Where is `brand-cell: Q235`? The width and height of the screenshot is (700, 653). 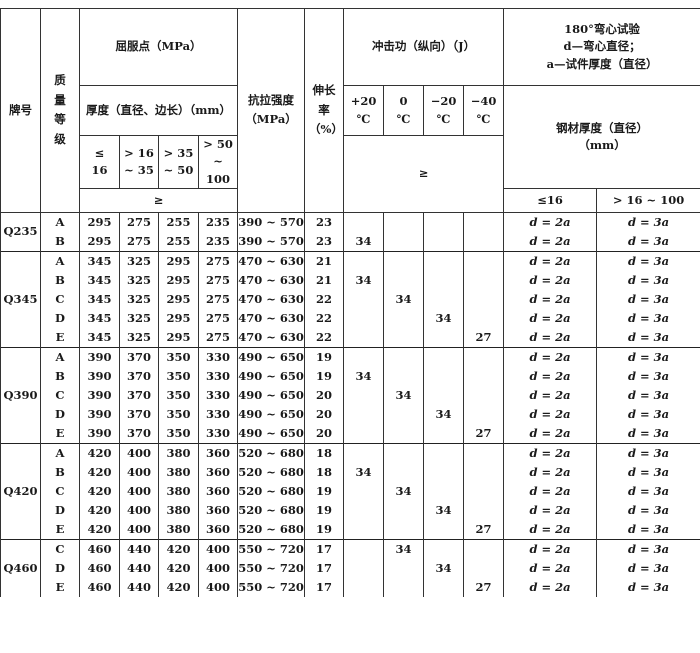
brand-cell: Q235 is located at coordinates (20, 231).